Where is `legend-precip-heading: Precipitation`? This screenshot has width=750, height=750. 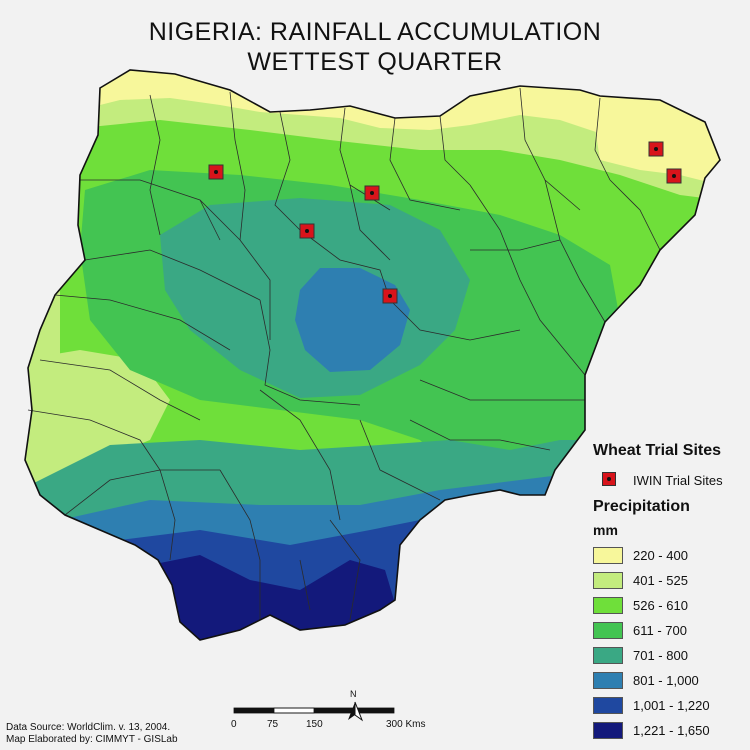 legend-precip-heading: Precipitation is located at coordinates (641, 506).